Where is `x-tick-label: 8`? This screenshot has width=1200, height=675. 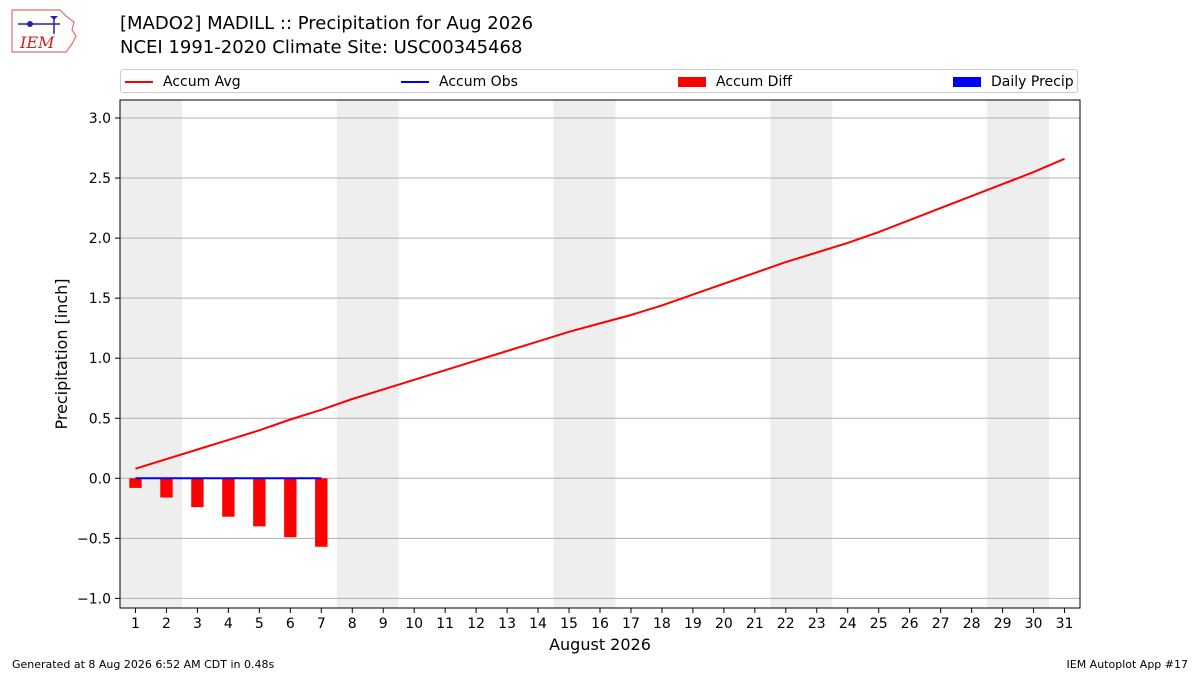 x-tick-label: 8 is located at coordinates (352, 624).